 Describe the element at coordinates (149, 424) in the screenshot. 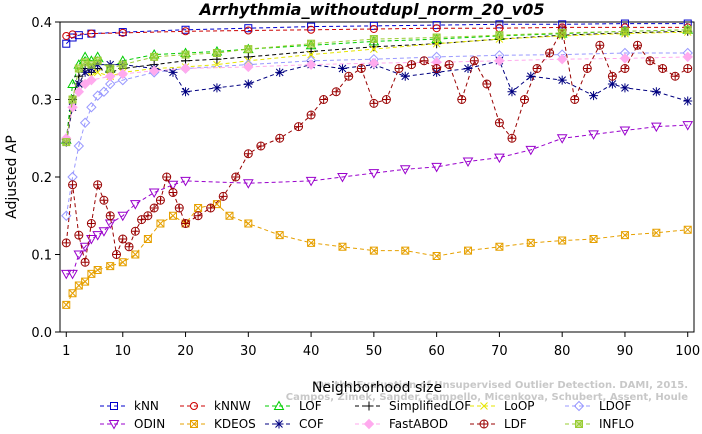

I see `legend-label: ODIN` at that location.